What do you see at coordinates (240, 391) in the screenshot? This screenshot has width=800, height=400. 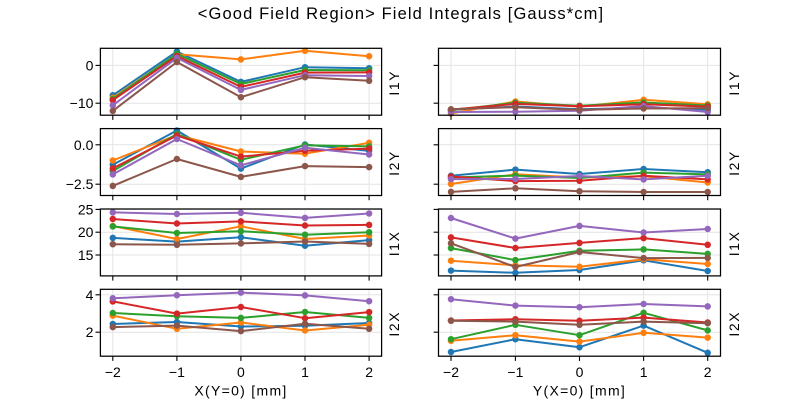 I see `svg-text: X(Y=0) [mm]` at bounding box center [240, 391].